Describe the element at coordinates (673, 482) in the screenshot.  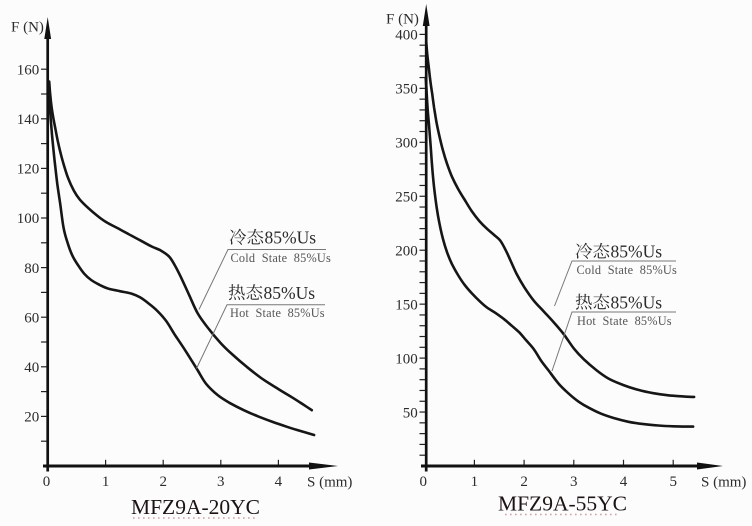
I see `x-tick-label: 5` at that location.